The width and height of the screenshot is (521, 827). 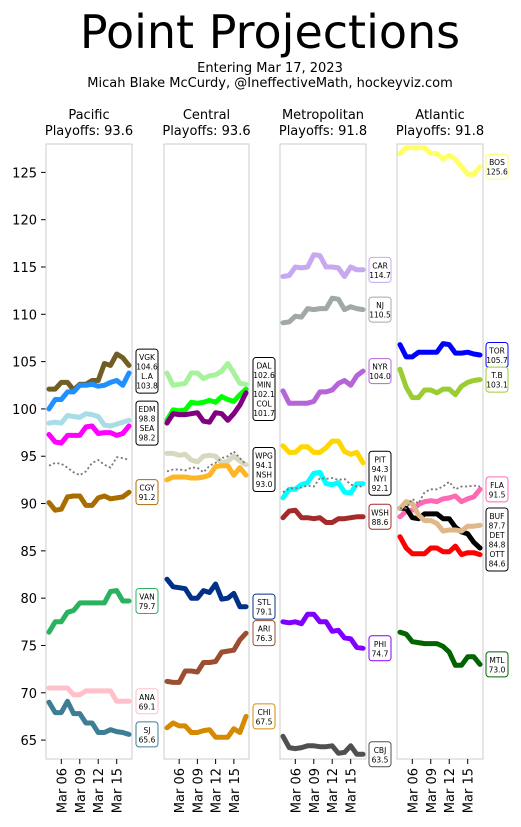 I want to click on team-end-label-text: ARI, so click(x=264, y=629).